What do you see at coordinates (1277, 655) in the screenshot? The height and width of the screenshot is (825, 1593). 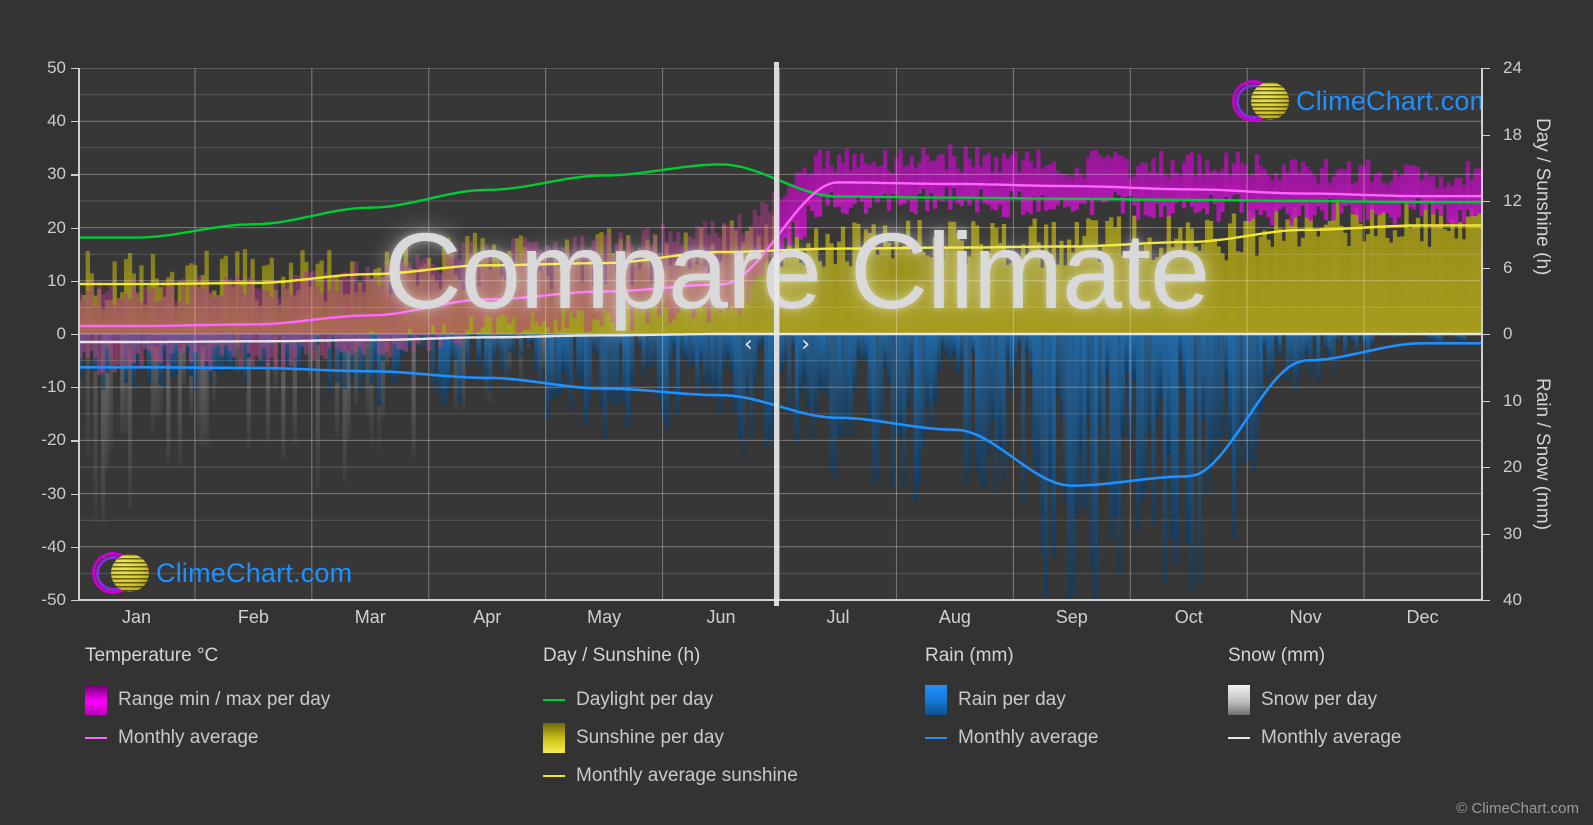 I see `legend-group-title: Snow (mm)` at bounding box center [1277, 655].